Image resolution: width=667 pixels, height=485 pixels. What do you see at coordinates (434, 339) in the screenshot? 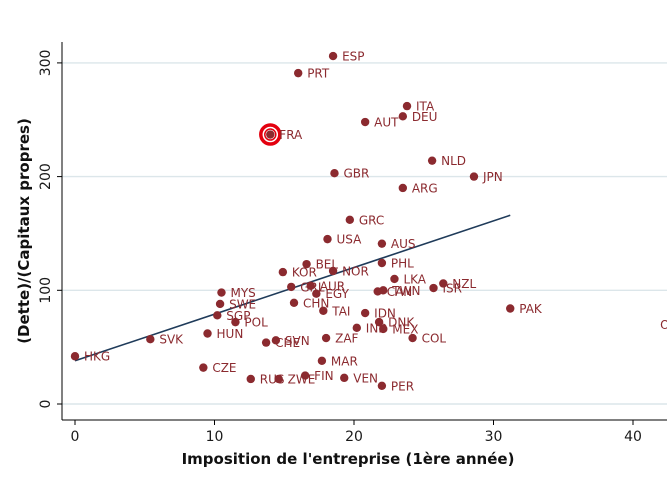
I see `point-label: COL` at bounding box center [434, 339].